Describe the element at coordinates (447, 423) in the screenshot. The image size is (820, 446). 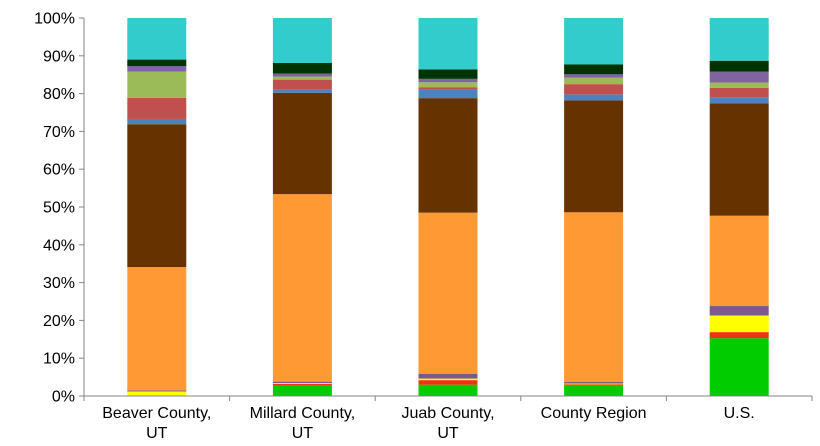
I see `x-category-label: Juab County, UT` at that location.